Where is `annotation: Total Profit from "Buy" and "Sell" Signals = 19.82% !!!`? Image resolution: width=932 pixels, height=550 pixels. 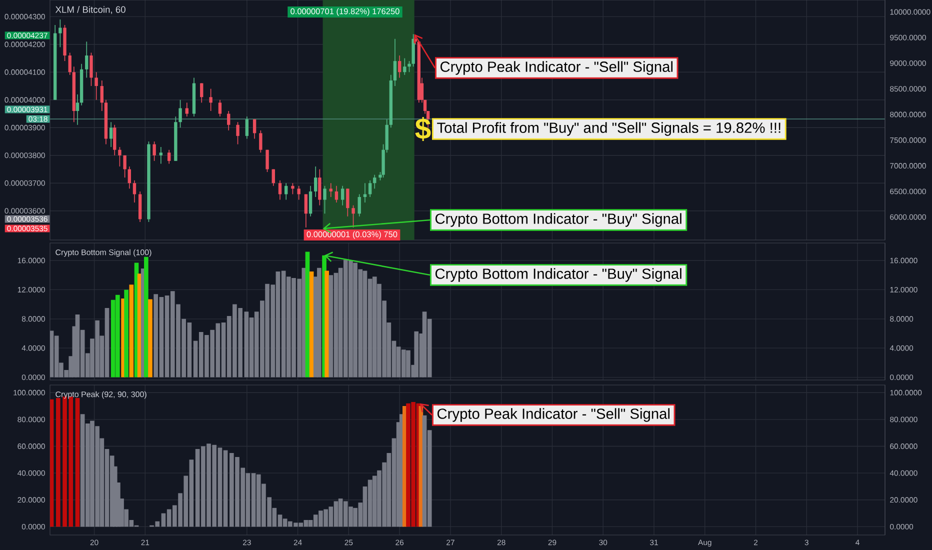 annotation: Total Profit from "Buy" and "Sell" Signals = 19.82% !!! is located at coordinates (608, 129).